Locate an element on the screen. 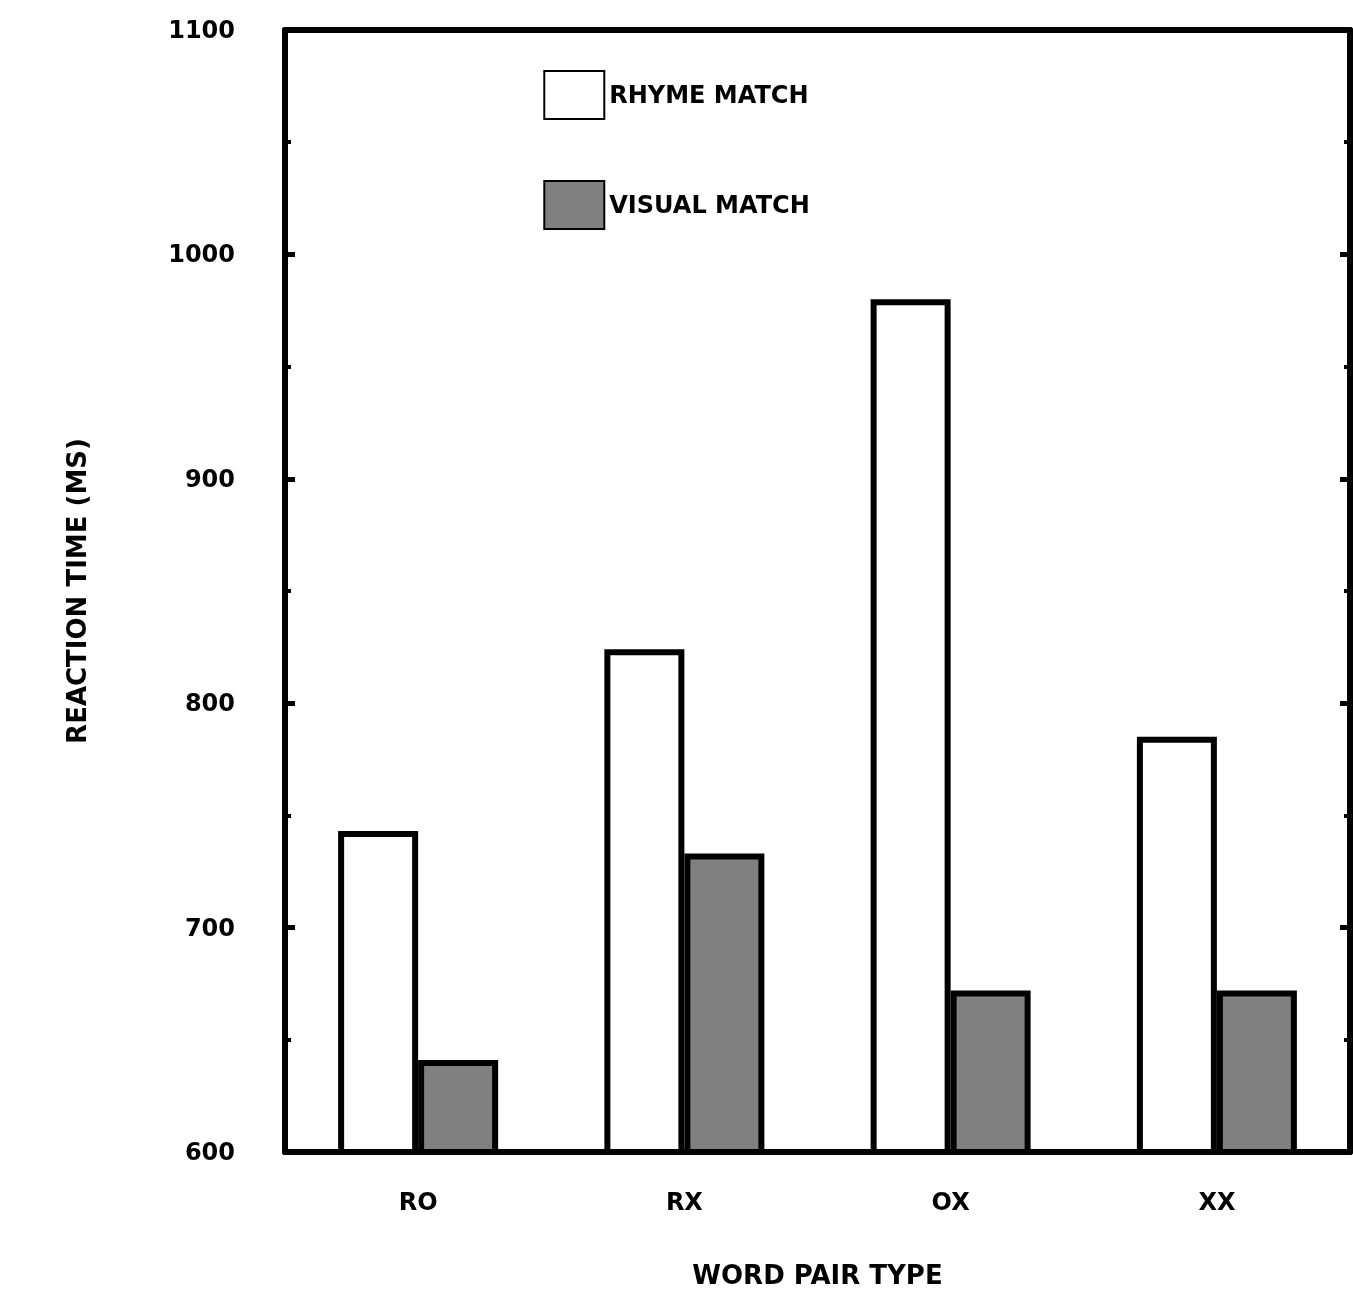 The image size is (1353, 1293). x-tick-label: RO is located at coordinates (418, 1202).